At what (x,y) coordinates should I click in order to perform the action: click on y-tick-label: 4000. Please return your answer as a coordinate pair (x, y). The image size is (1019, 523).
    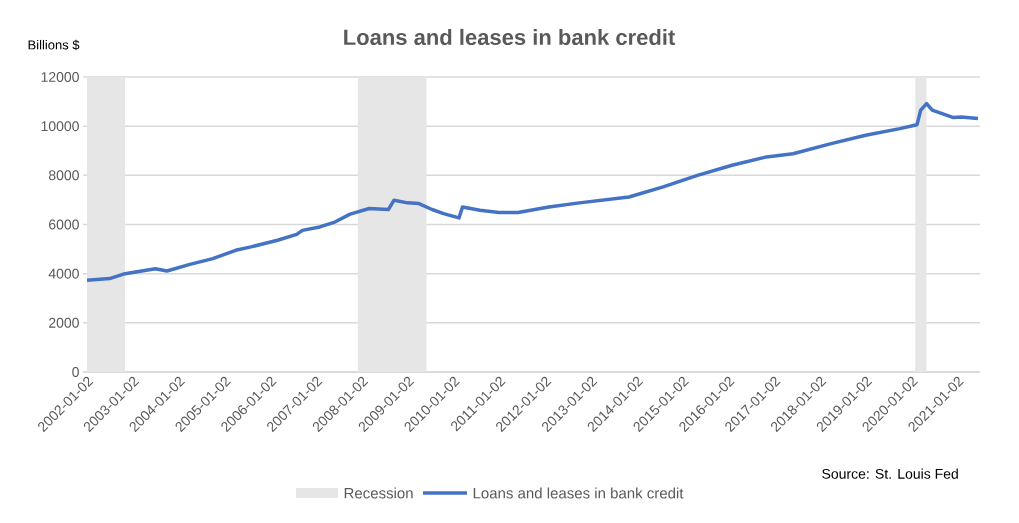
    Looking at the image, I should click on (63, 273).